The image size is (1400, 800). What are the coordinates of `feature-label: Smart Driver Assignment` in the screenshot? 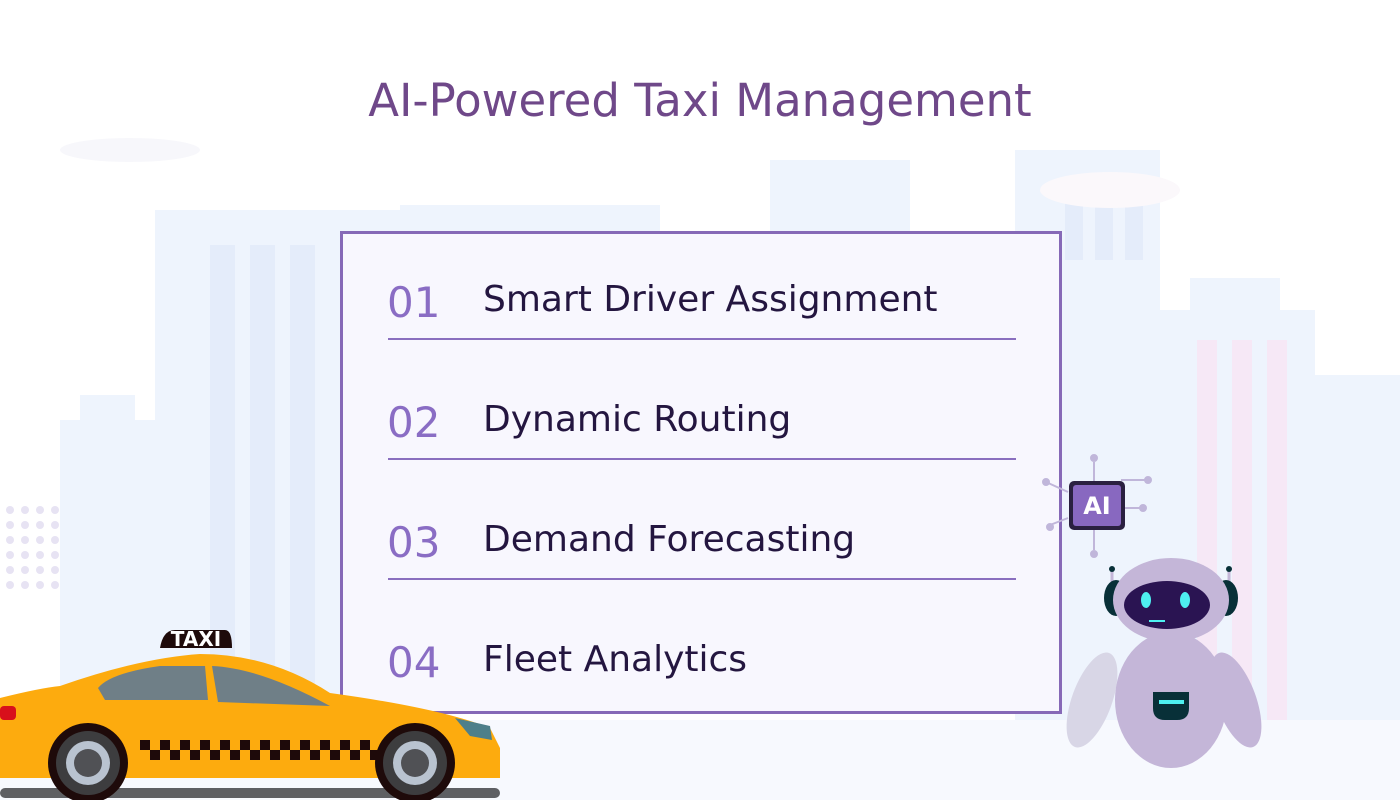 It's located at (710, 299).